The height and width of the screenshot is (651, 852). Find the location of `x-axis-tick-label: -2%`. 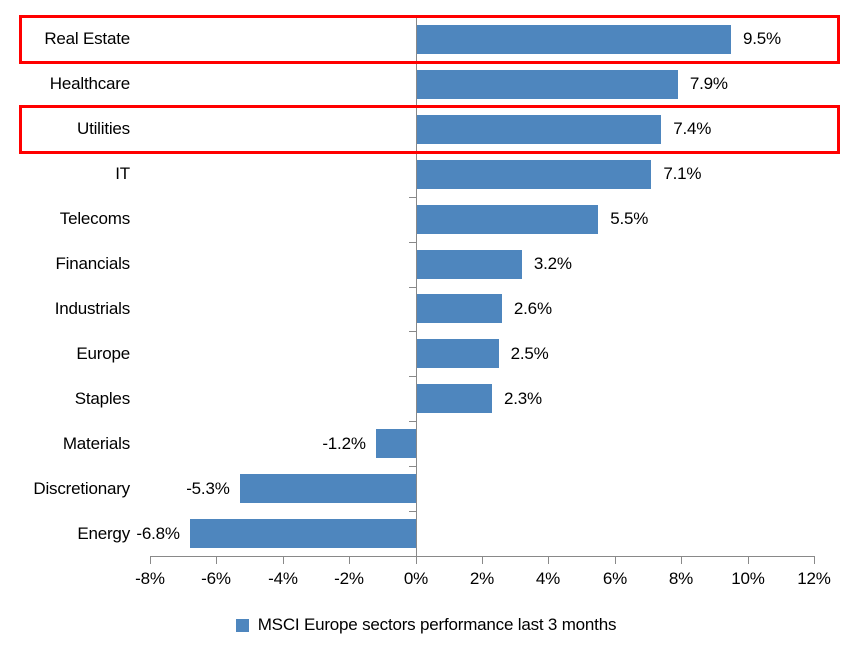

x-axis-tick-label: -2% is located at coordinates (349, 578).